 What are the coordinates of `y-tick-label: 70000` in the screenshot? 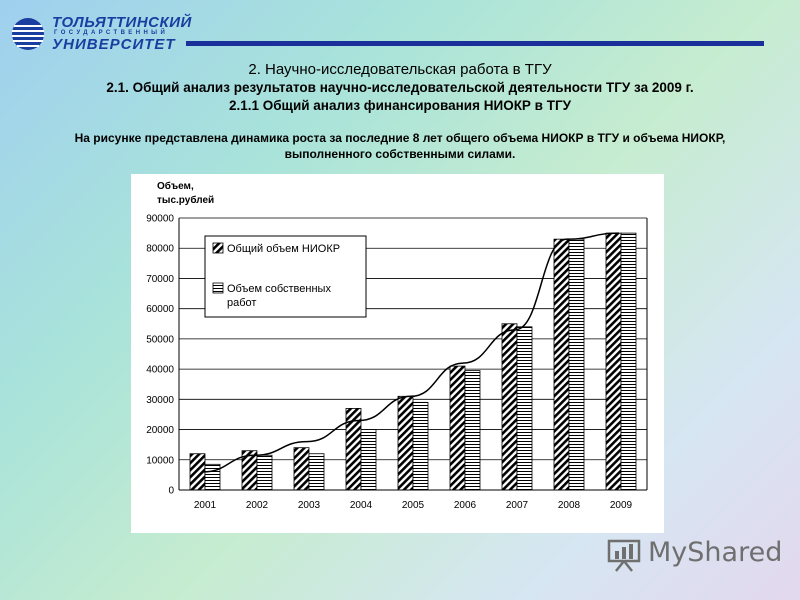 It's located at (160, 279).